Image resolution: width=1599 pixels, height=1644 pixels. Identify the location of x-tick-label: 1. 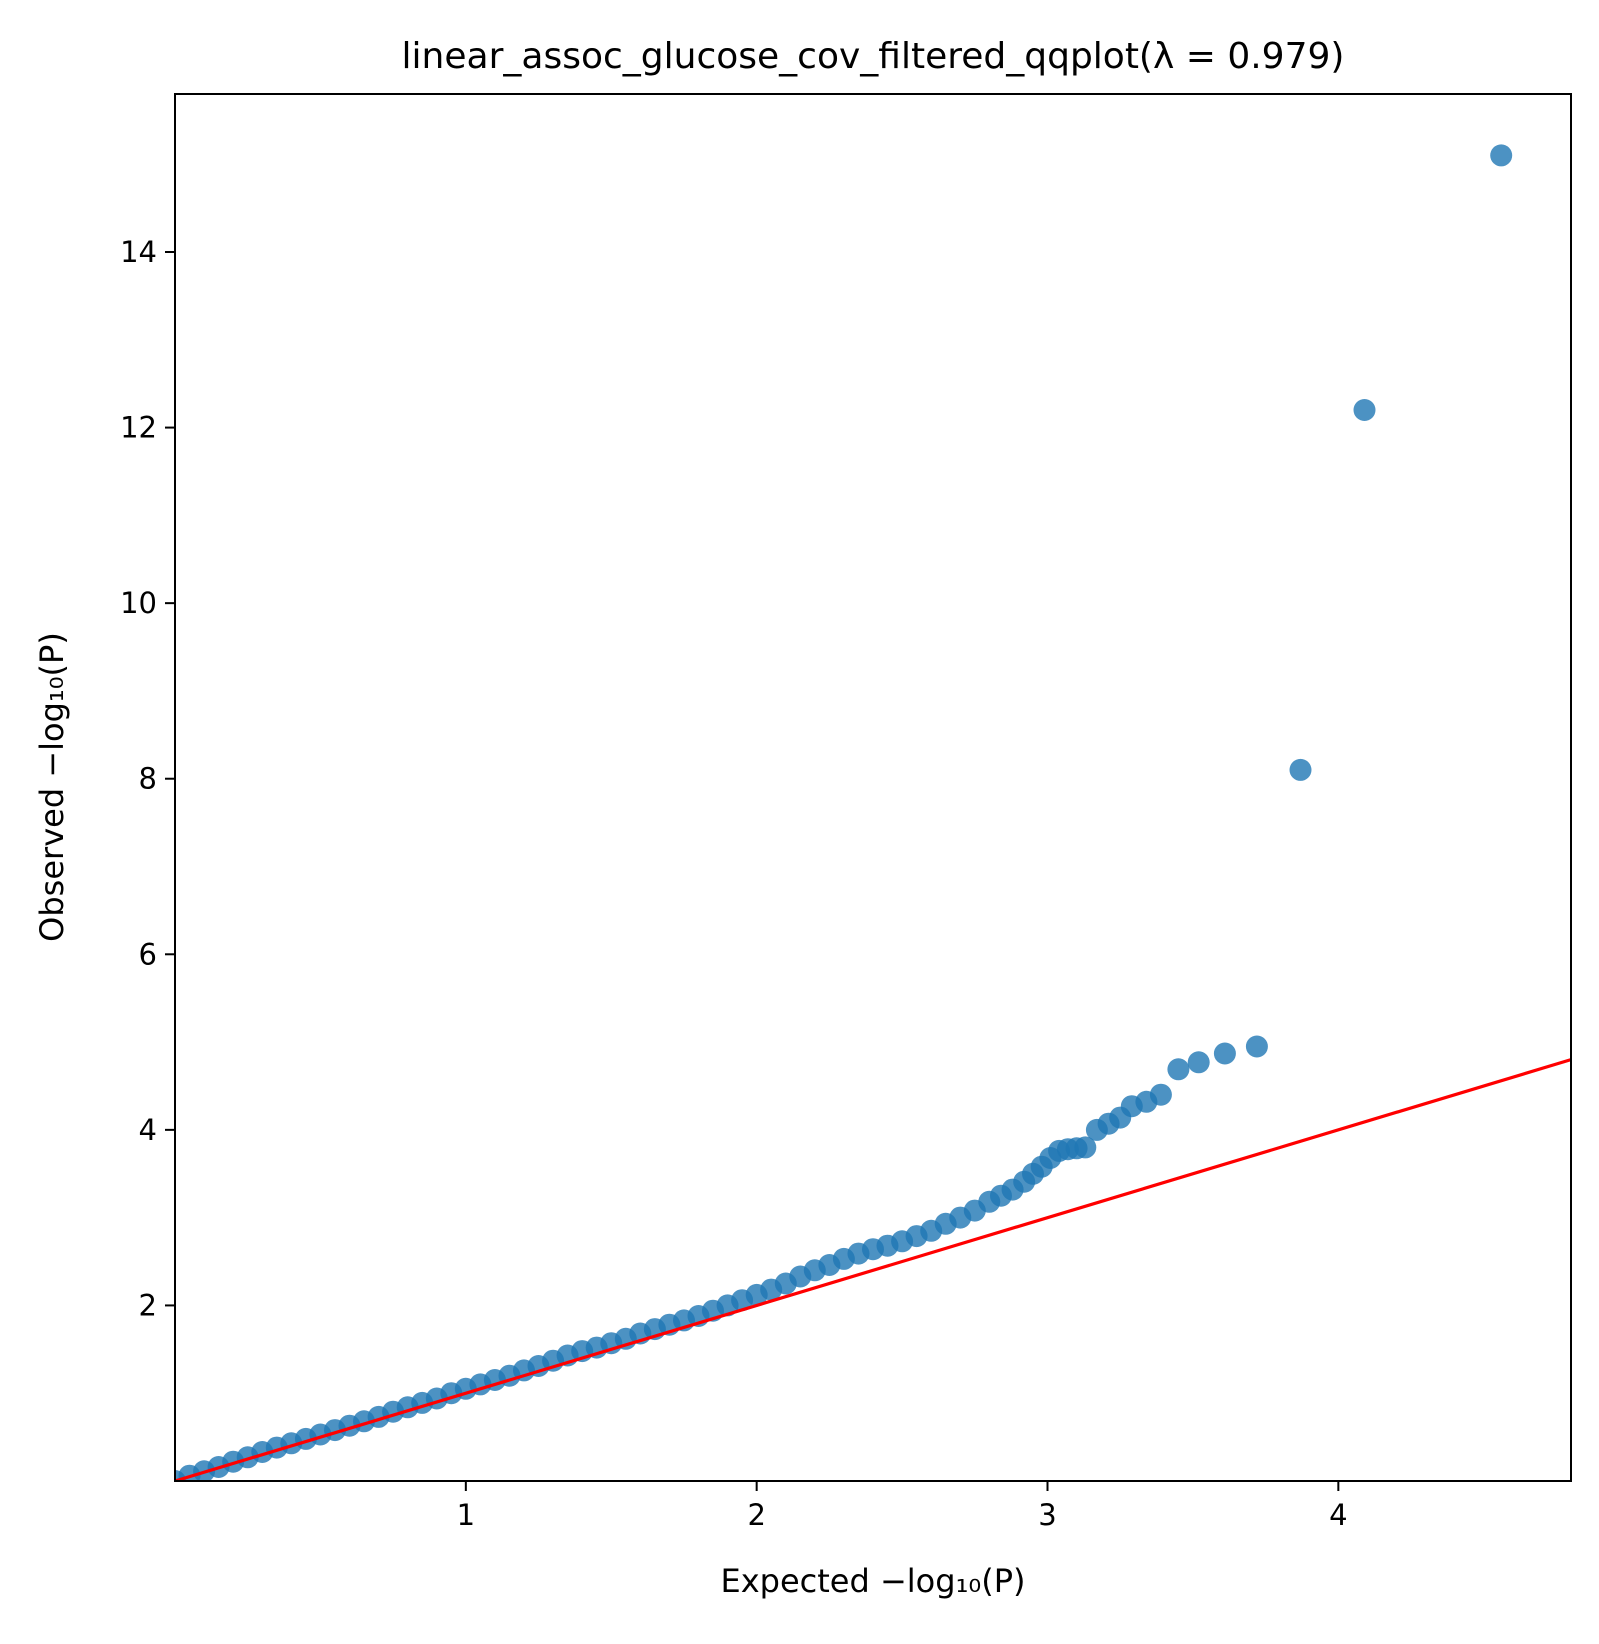
(466, 1515).